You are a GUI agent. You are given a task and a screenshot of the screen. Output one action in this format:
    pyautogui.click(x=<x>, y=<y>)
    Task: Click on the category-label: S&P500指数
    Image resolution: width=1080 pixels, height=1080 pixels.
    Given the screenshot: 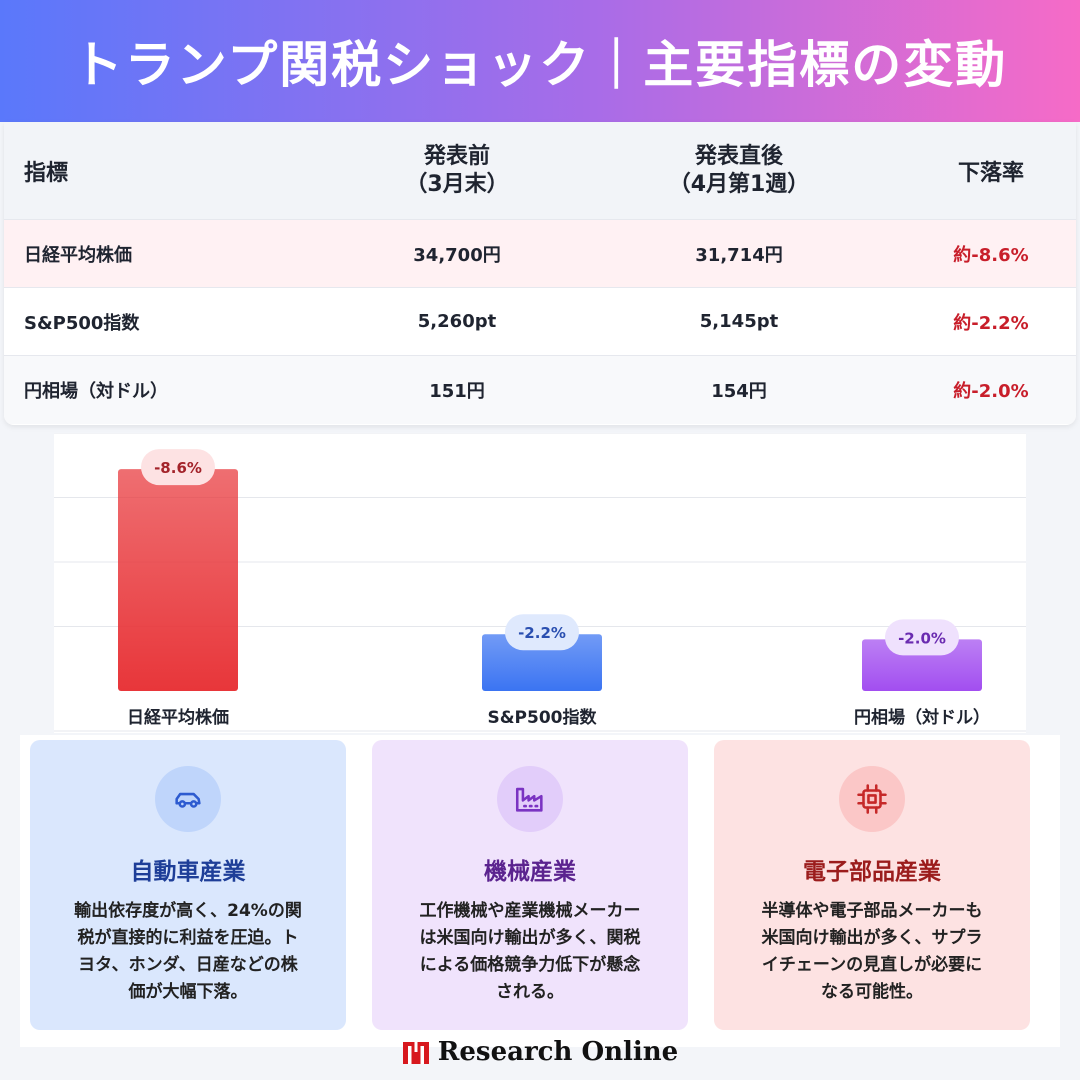 What is the action you would take?
    pyautogui.click(x=542, y=717)
    